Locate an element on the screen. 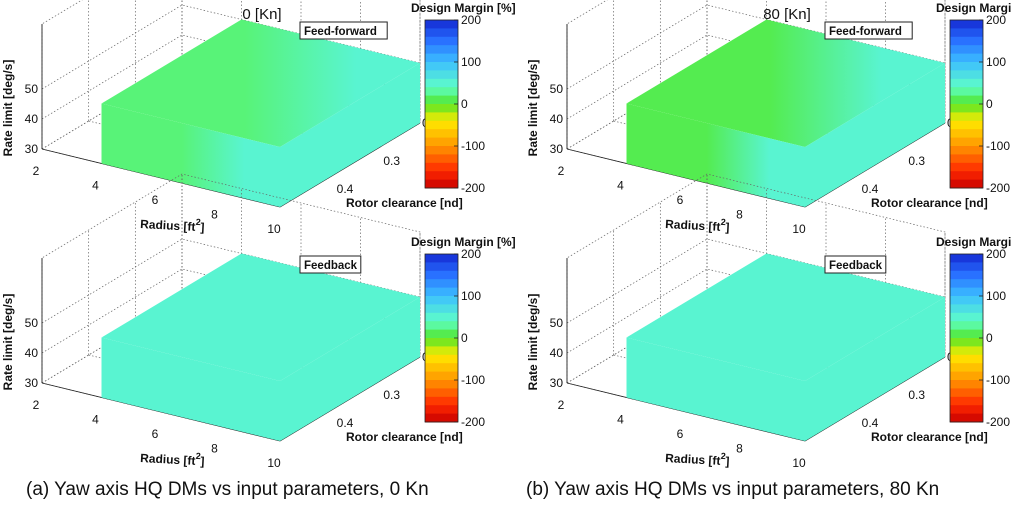  rate-tick-1: 40 is located at coordinates (557, 119).